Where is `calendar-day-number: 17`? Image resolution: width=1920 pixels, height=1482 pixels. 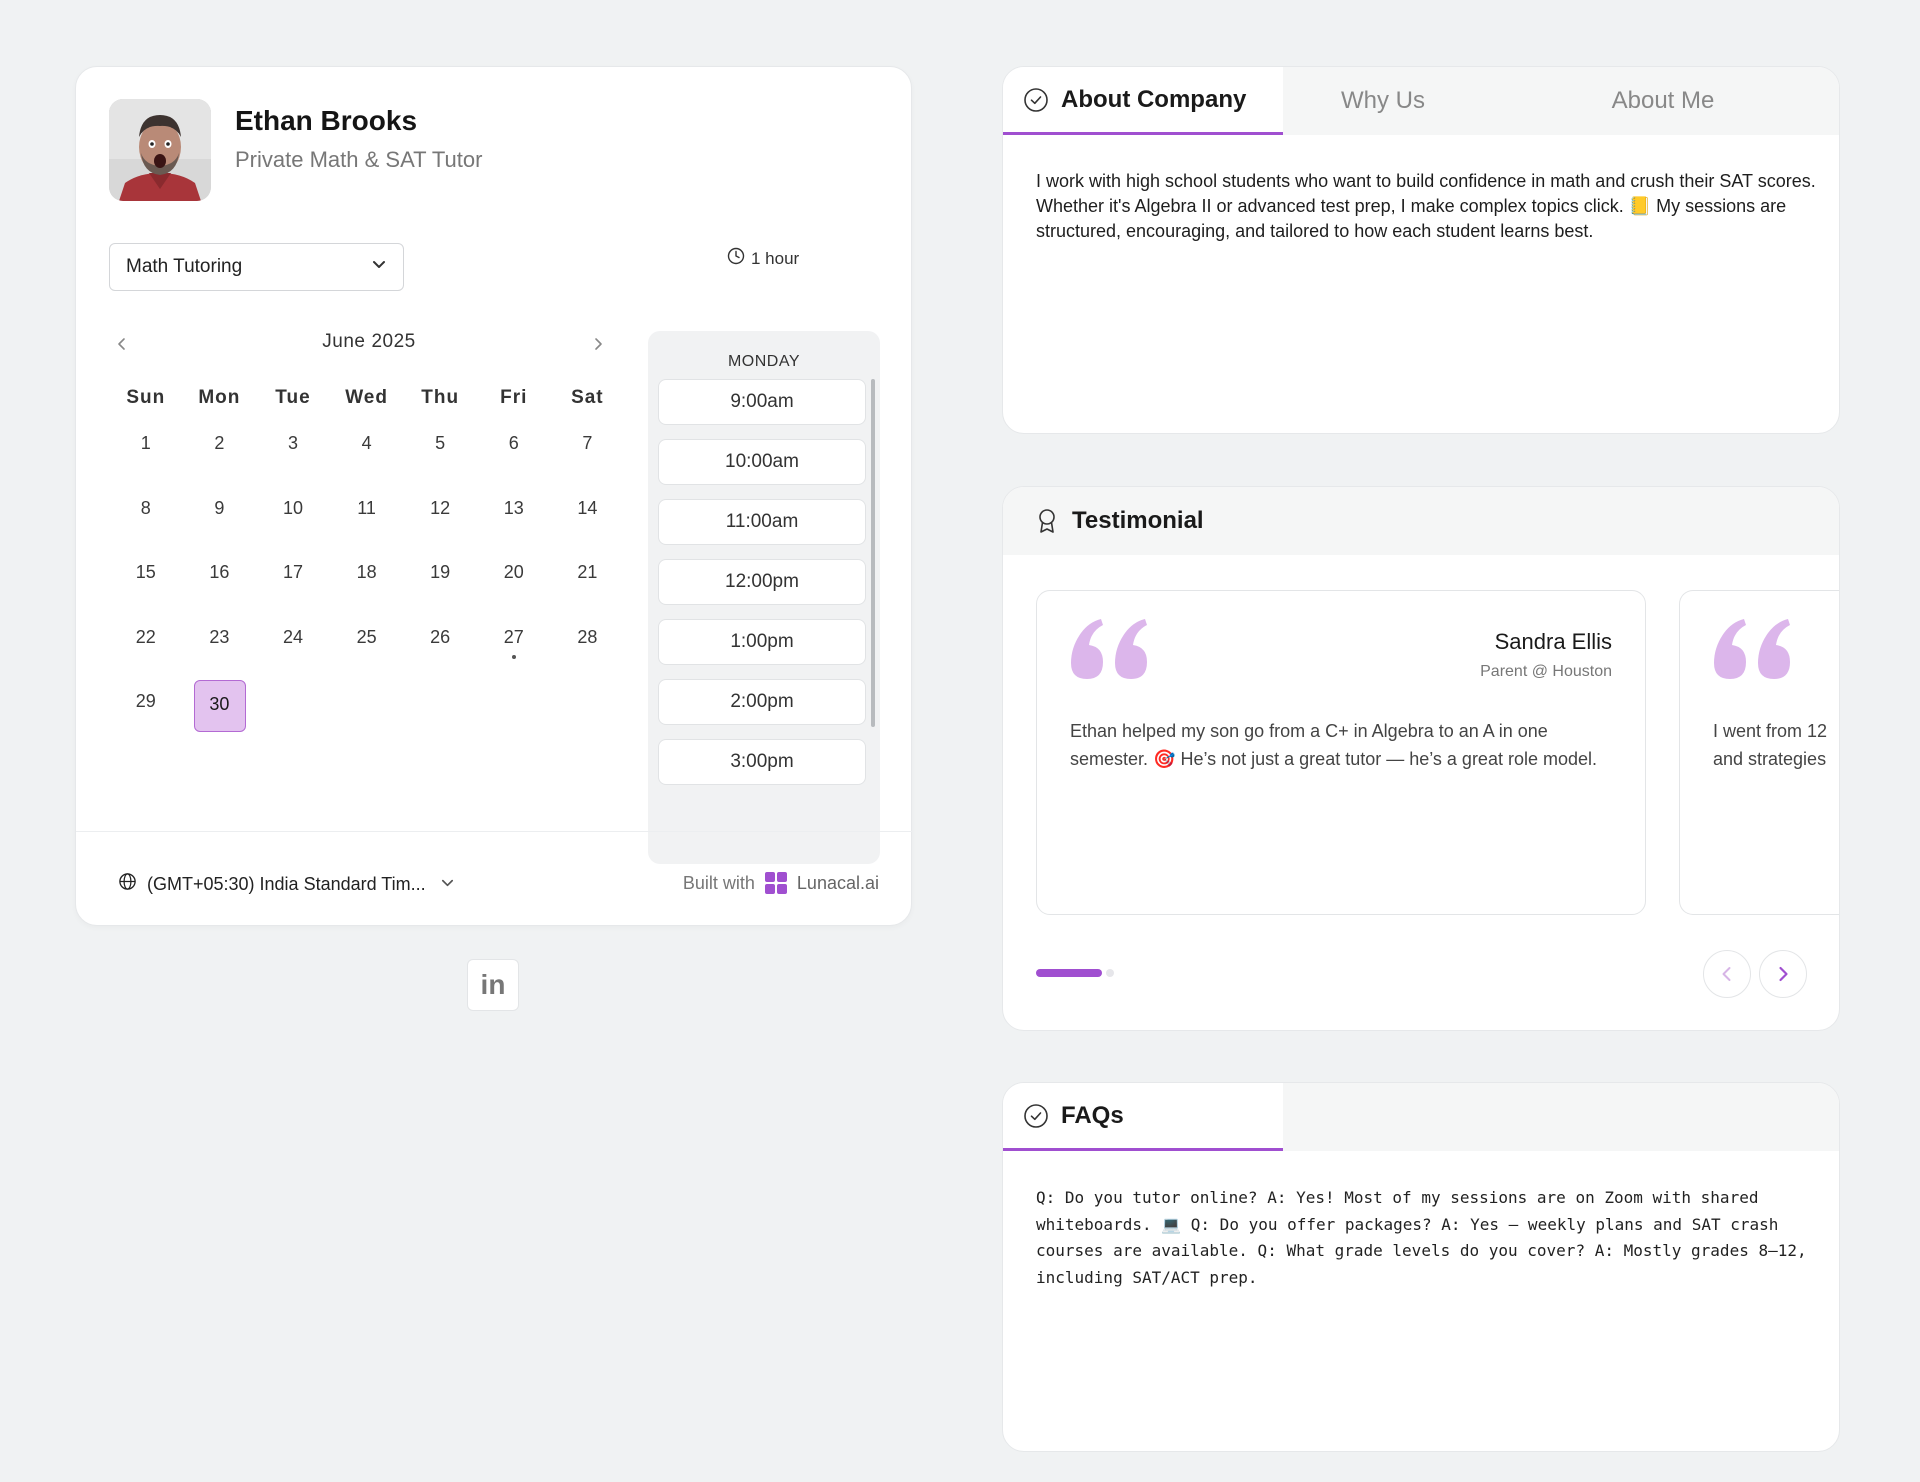 calendar-day-number: 17 is located at coordinates (292, 572).